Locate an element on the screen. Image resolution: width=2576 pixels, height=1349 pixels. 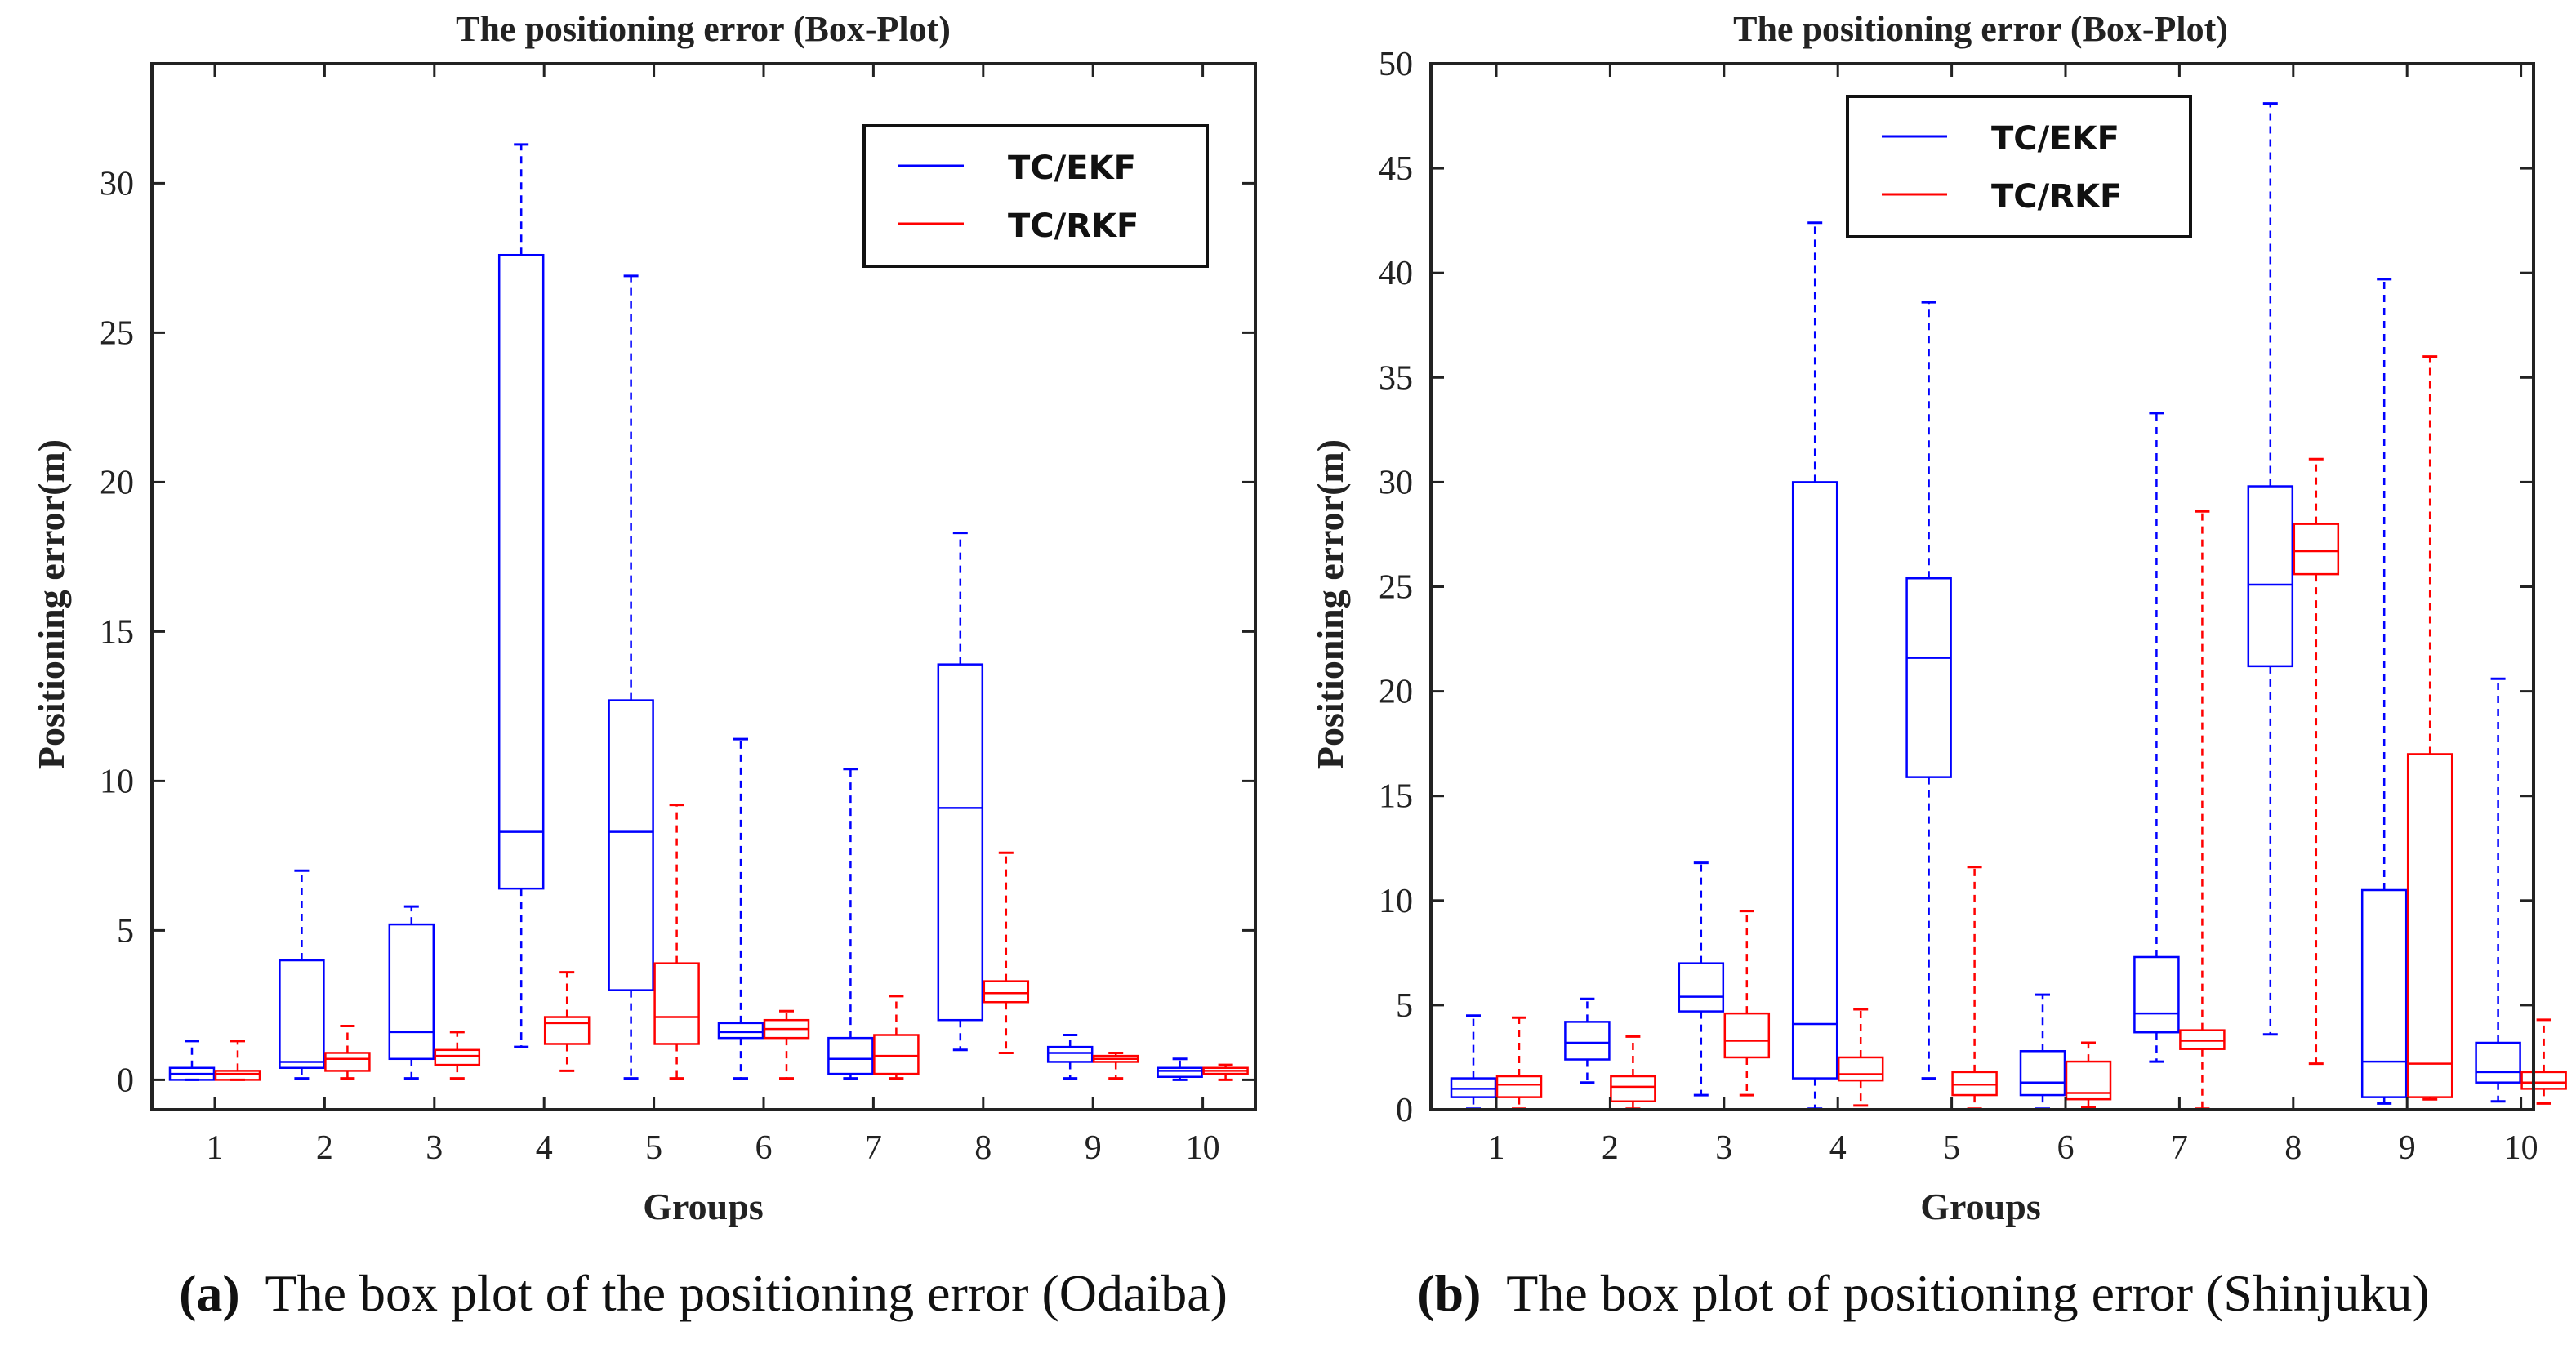
panel-letter: (b) is located at coordinates (1449, 1293).